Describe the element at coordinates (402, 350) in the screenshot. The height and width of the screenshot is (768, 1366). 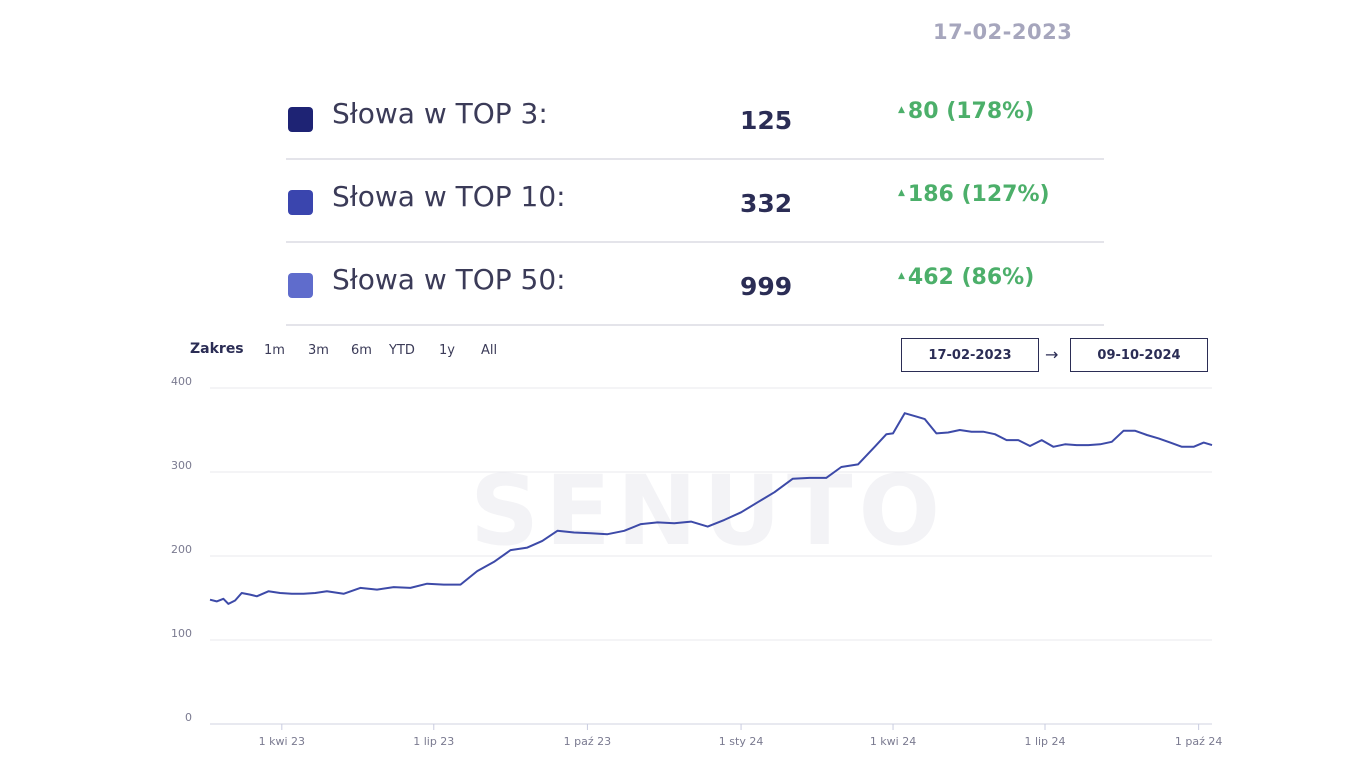
I see `range-ytd-button: YTD` at that location.